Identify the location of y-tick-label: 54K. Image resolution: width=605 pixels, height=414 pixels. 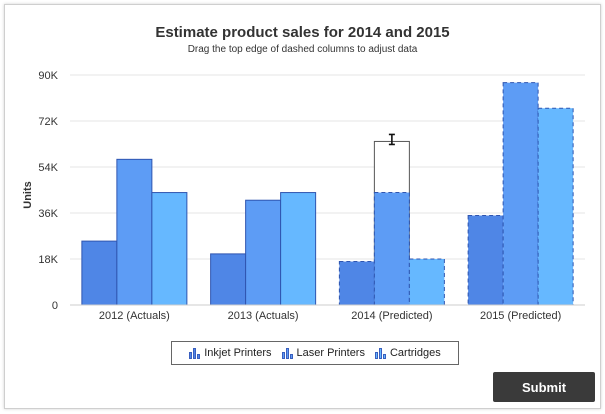
(48, 168).